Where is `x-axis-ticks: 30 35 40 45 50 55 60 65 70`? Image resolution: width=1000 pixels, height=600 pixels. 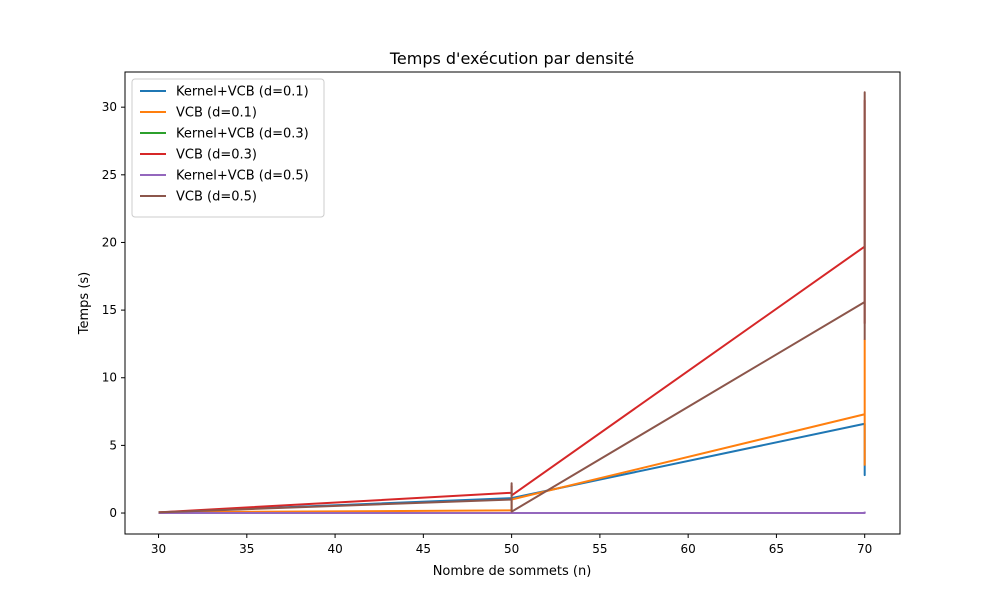 x-axis-ticks: 30 35 40 45 50 55 60 65 70 is located at coordinates (511, 545).